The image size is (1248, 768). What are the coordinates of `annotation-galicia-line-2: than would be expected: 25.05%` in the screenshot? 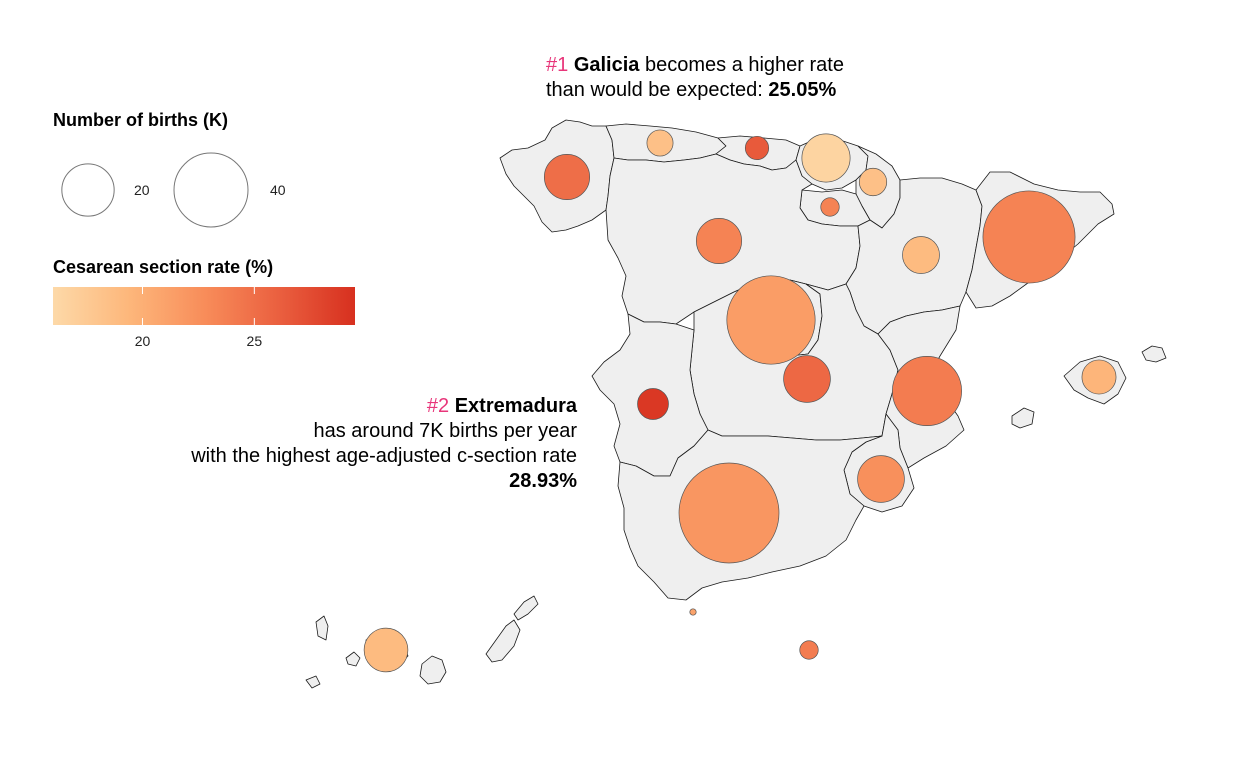 It's located at (695, 90).